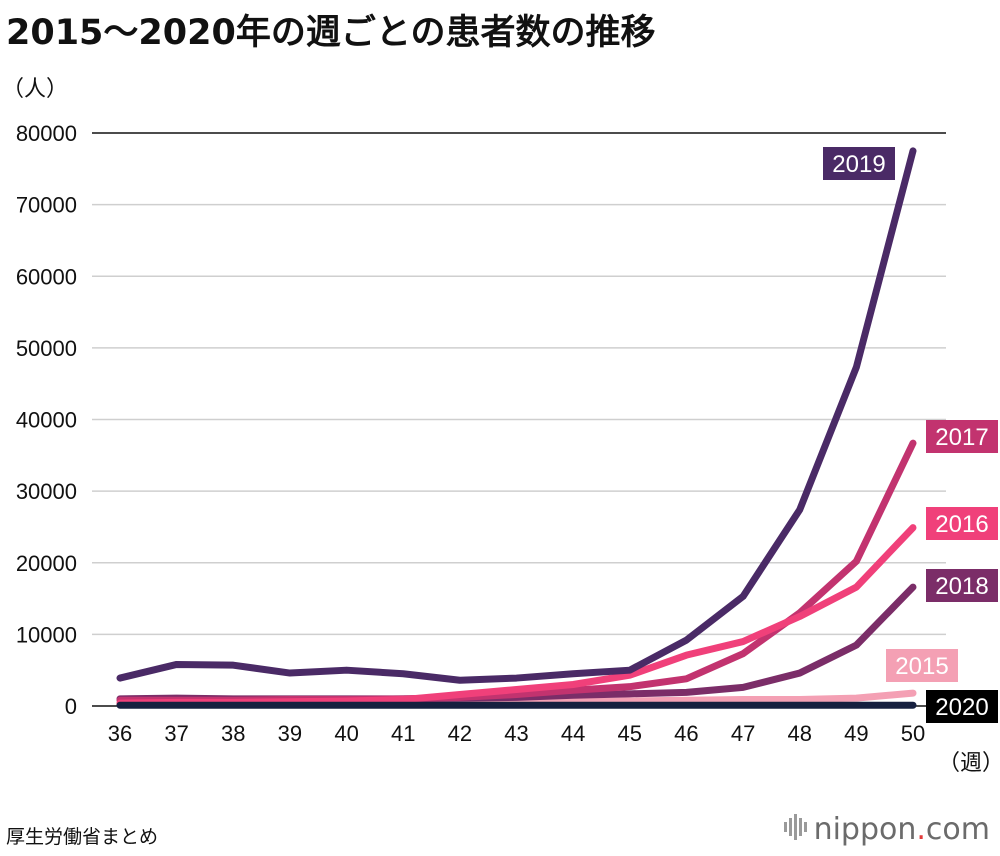  I want to click on x-tick-label: 49, so click(856, 733).